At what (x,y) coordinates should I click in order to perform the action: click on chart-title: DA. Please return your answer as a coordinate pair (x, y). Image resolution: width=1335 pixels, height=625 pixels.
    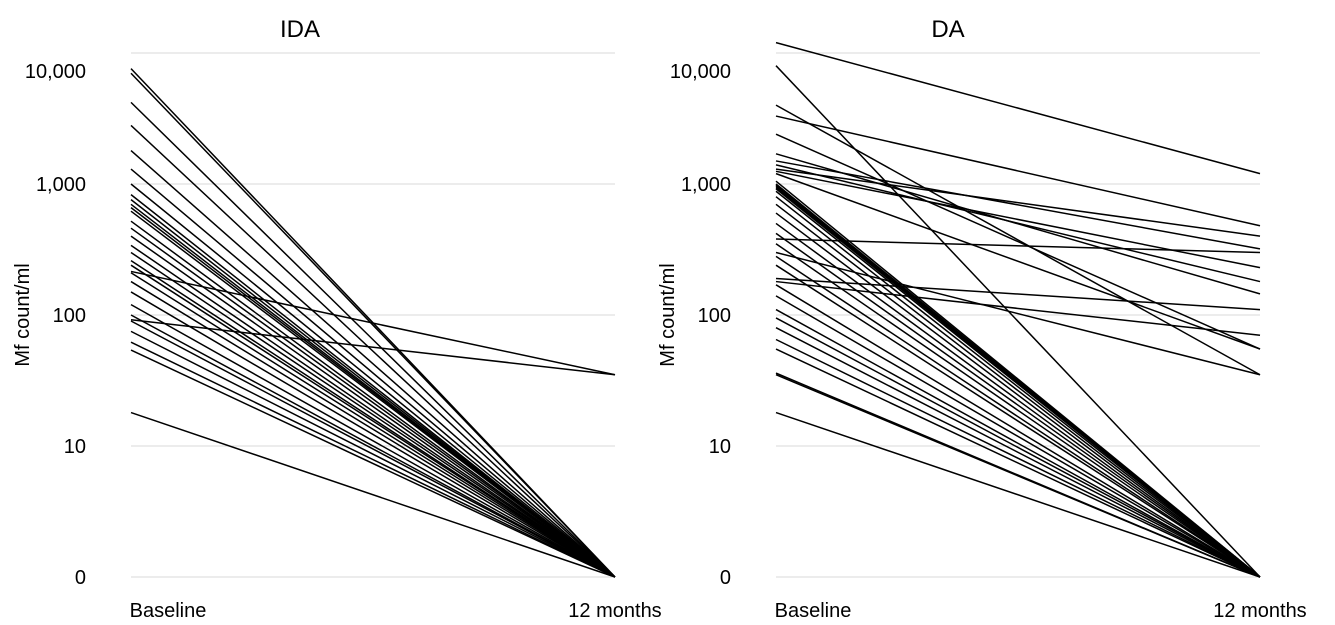
    Looking at the image, I should click on (947, 29).